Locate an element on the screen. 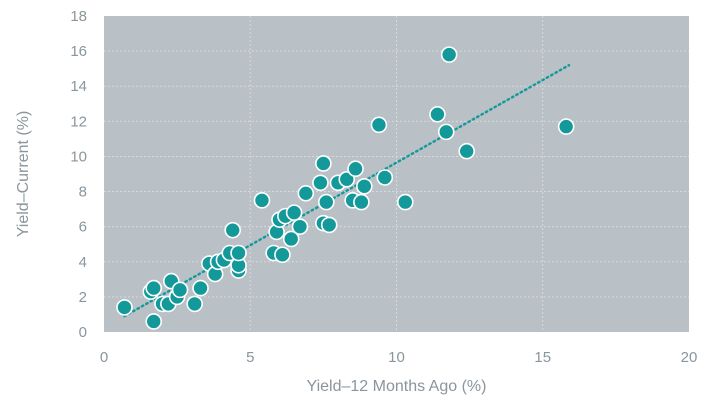 The height and width of the screenshot is (408, 712). y-tick-label: 0 is located at coordinates (83, 332).